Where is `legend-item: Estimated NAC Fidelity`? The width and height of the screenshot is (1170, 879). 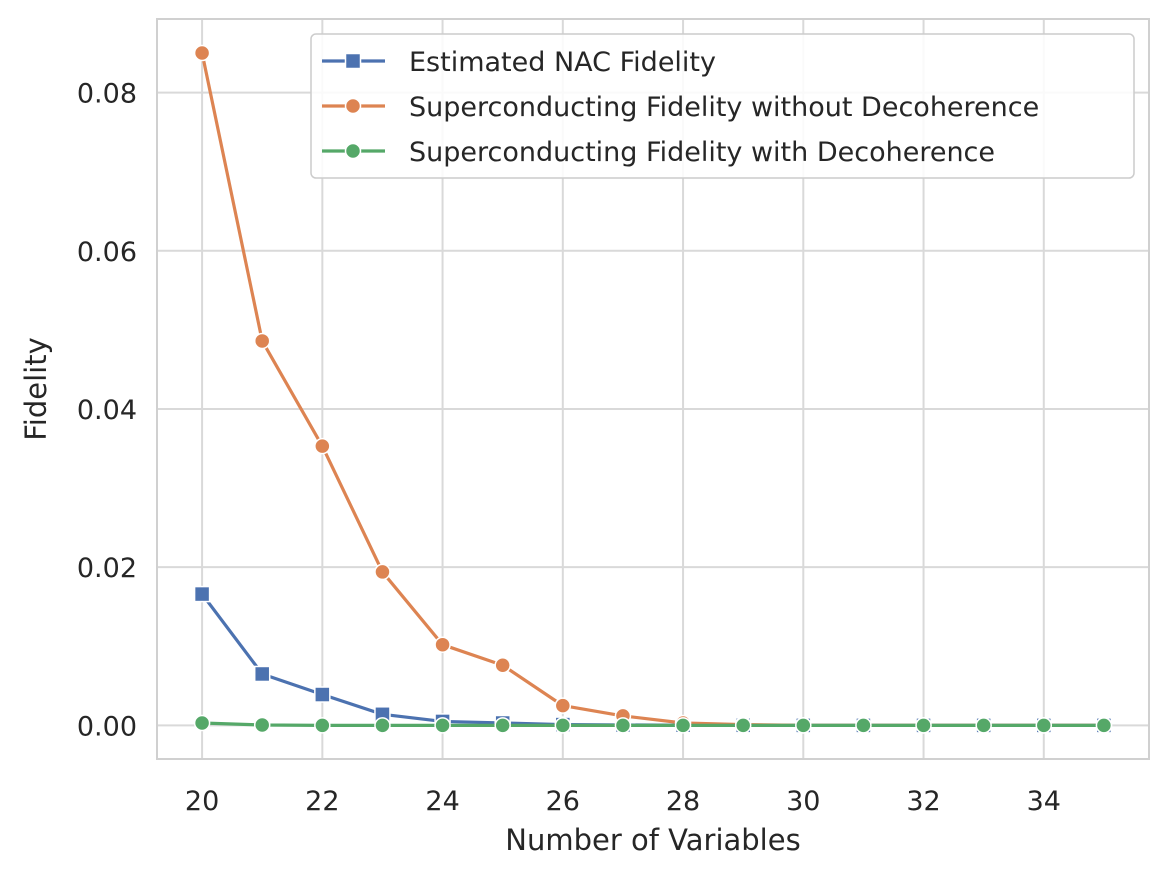 legend-item: Estimated NAC Fidelity is located at coordinates (519, 62).